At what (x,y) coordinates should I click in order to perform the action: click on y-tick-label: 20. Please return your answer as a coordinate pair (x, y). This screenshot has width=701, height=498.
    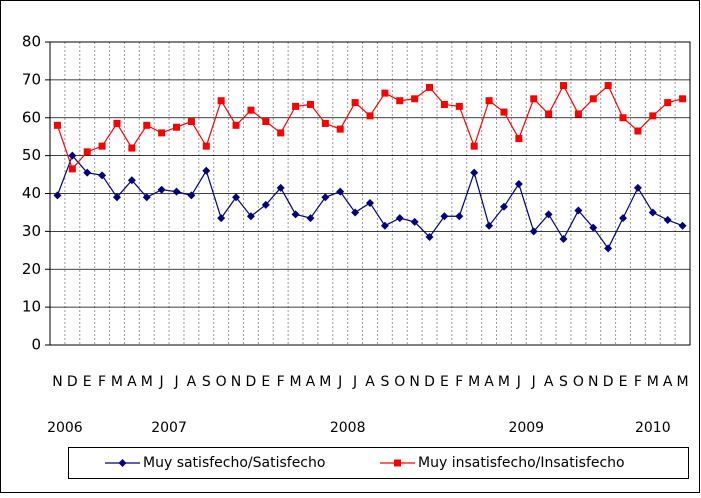
    Looking at the image, I should click on (31, 269).